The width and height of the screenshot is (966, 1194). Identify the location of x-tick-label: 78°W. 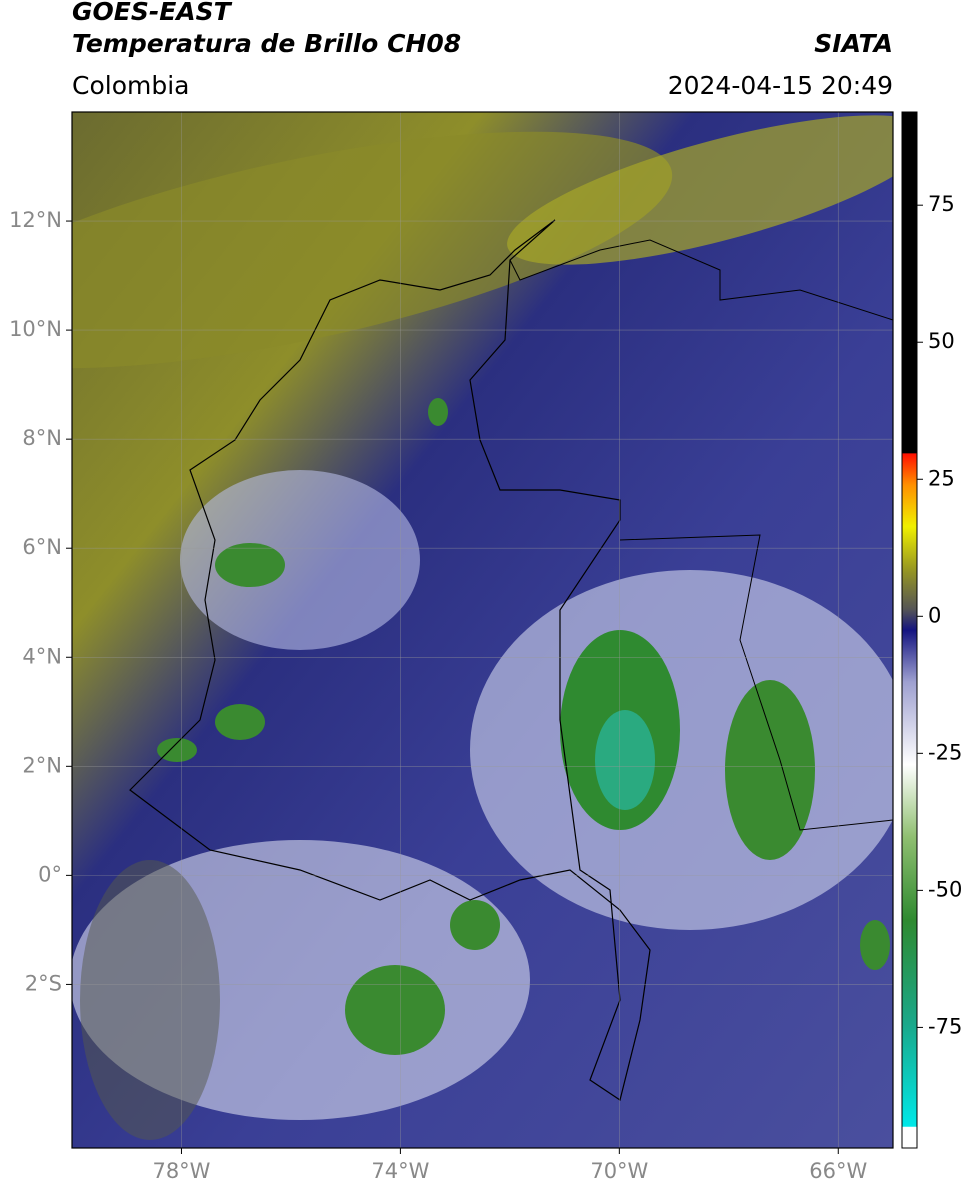
(181, 1171).